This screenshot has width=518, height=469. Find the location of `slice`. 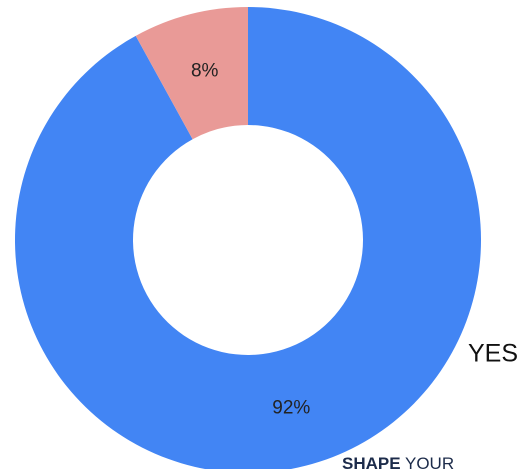

slice is located at coordinates (191, 73).